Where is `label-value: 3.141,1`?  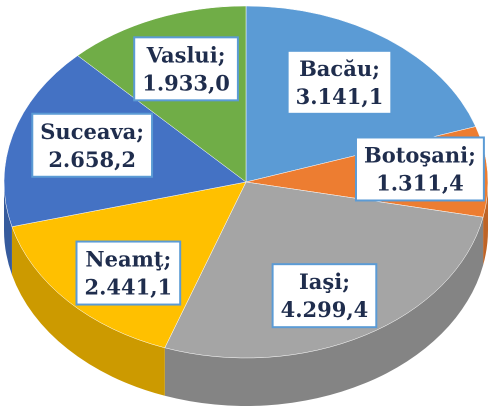
label-value: 3.141,1 is located at coordinates (340, 96).